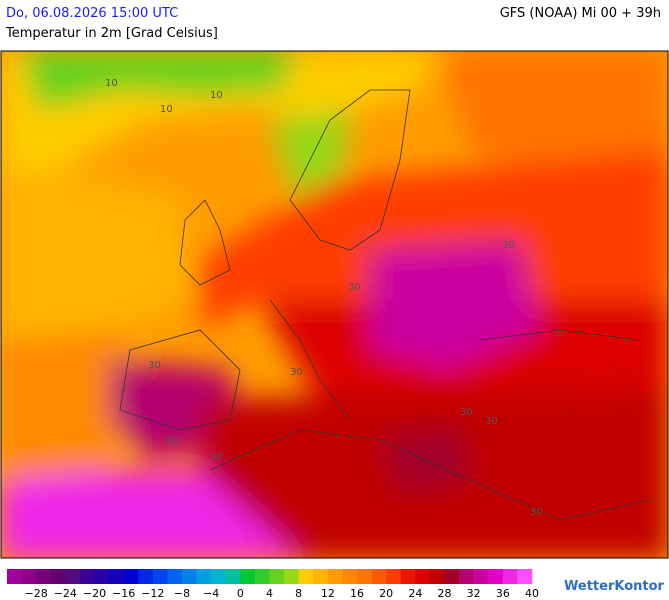  I want to click on colorbar-label: 36, so click(503, 593).